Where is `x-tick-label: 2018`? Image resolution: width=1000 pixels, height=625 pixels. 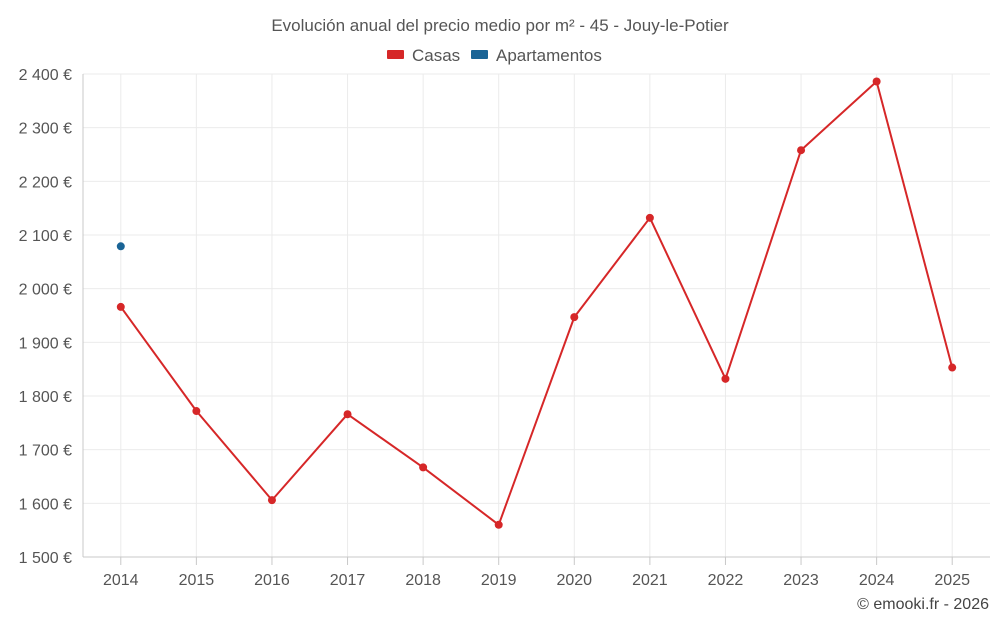 x-tick-label: 2018 is located at coordinates (423, 580).